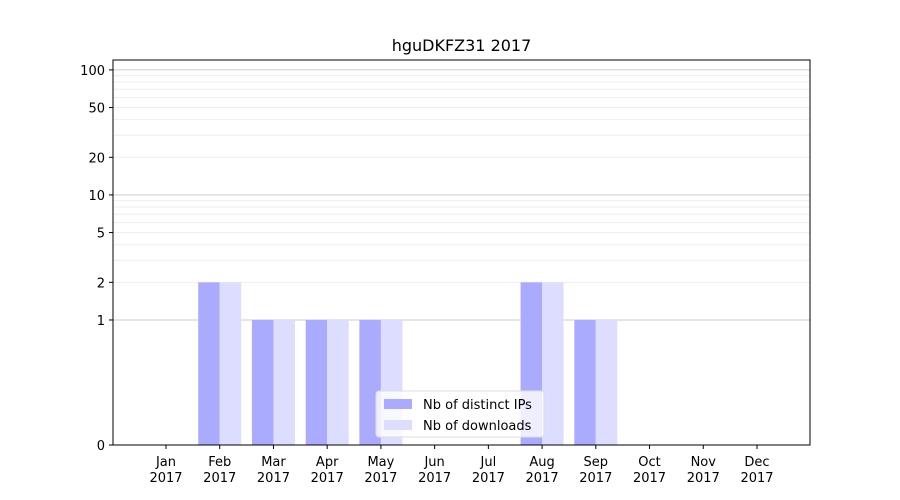 The width and height of the screenshot is (900, 500). What do you see at coordinates (273, 470) in the screenshot?
I see `x-tick-label: Mar 2017` at bounding box center [273, 470].